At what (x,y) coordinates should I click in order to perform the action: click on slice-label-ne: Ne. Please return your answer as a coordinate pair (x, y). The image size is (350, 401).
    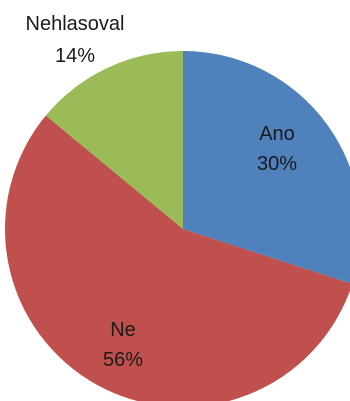
    Looking at the image, I should click on (123, 330).